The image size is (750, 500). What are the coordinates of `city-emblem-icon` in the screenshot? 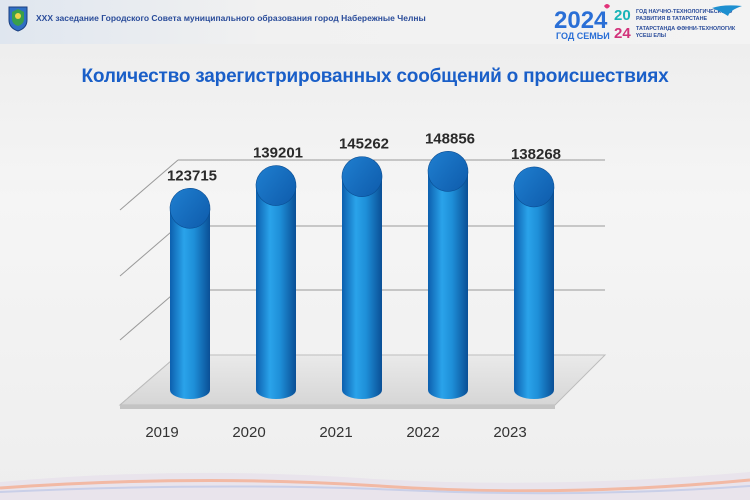 It's located at (18, 19).